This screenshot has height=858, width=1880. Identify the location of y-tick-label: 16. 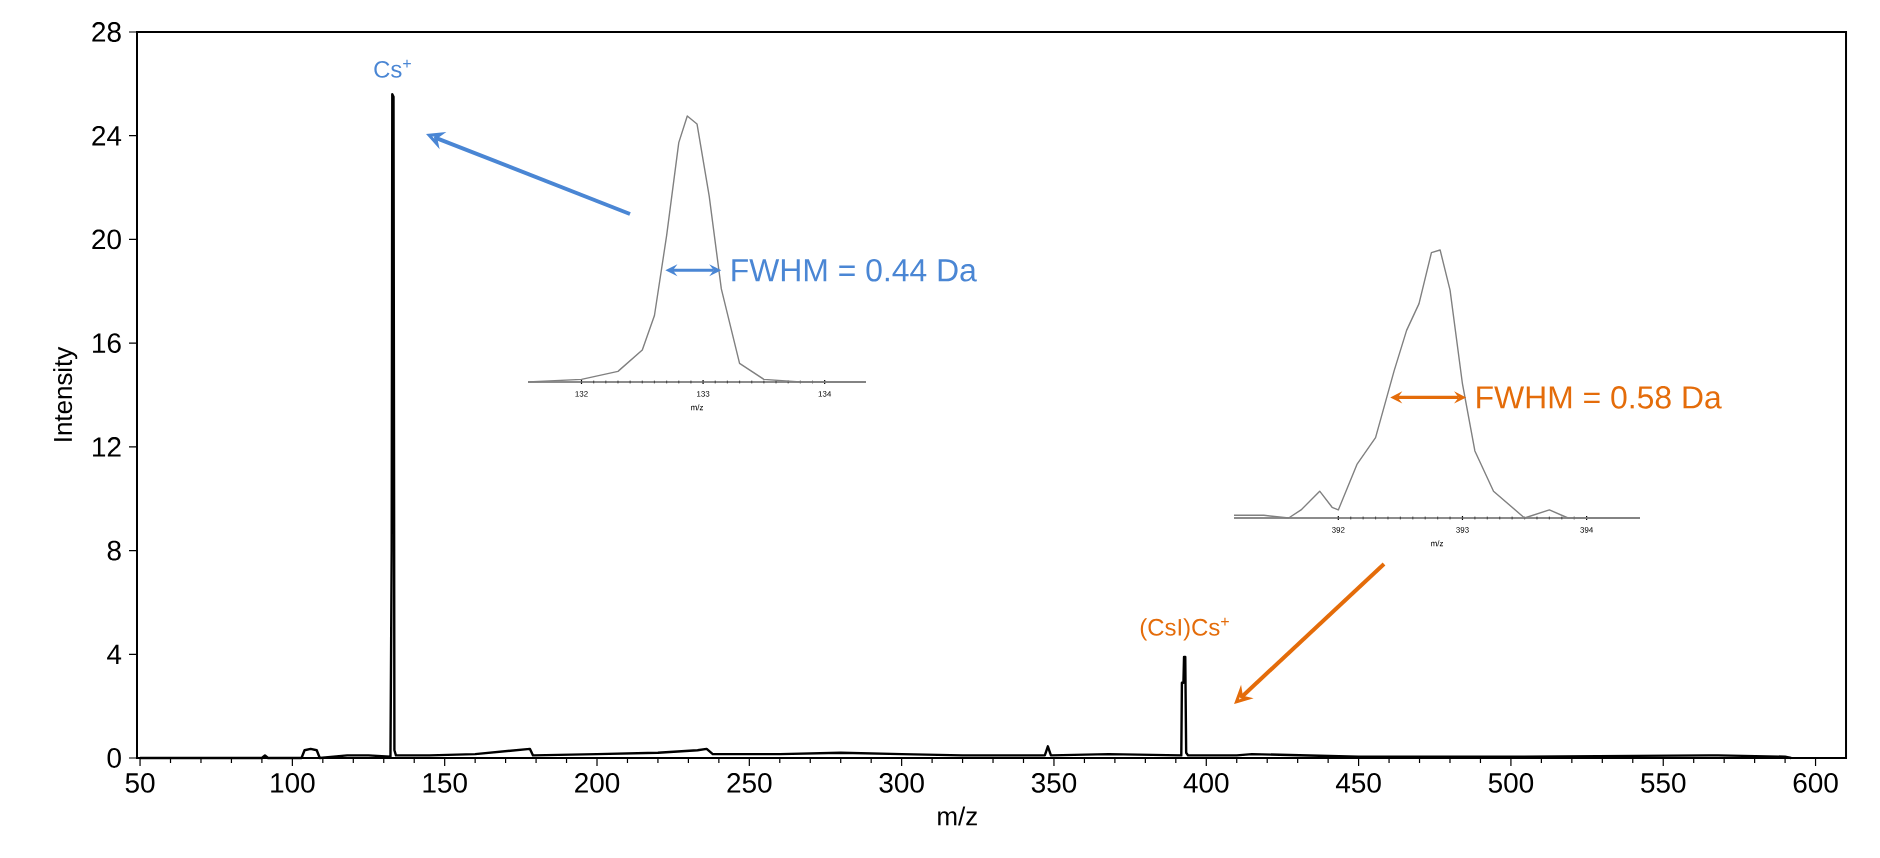
(107, 343).